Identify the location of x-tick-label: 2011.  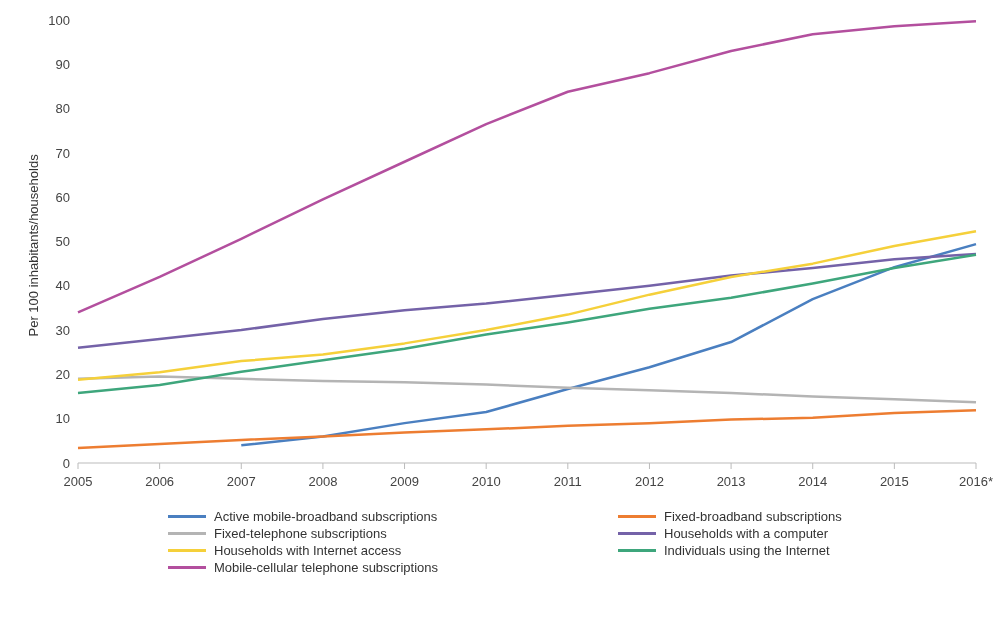
(567, 482).